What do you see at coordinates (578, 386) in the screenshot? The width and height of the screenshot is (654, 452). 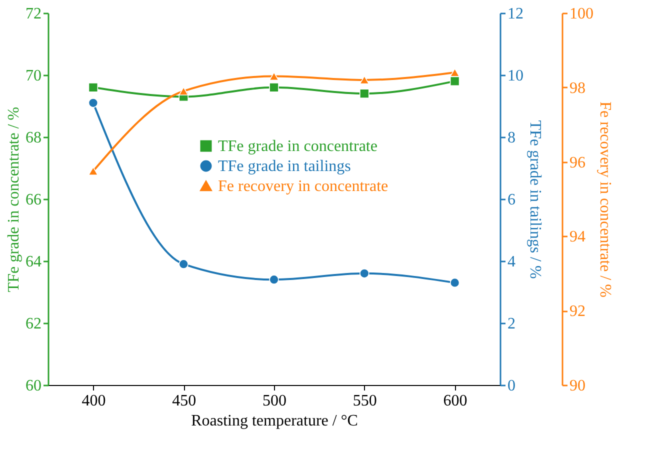 I see `y3-tick-label: 90` at bounding box center [578, 386].